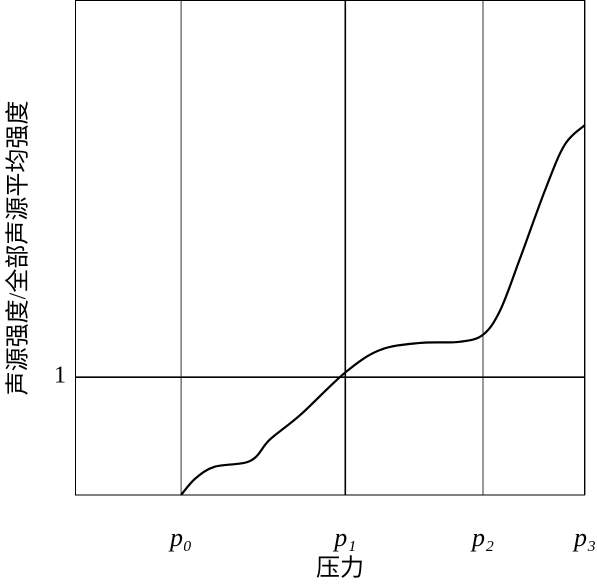 The width and height of the screenshot is (597, 587). What do you see at coordinates (18, 248) in the screenshot?
I see `y-axis-label: 声源强度/全部声源平均强度` at bounding box center [18, 248].